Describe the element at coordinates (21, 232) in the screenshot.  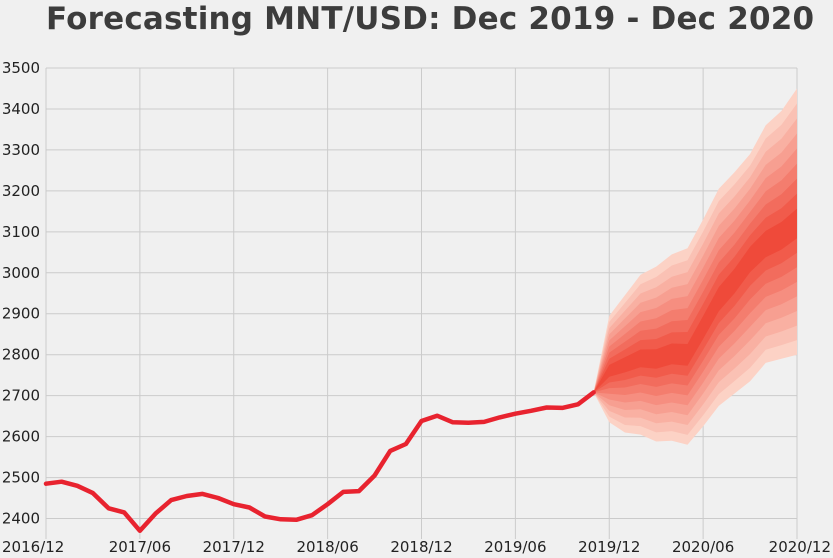
I see `y-tick-label: 3100` at that location.